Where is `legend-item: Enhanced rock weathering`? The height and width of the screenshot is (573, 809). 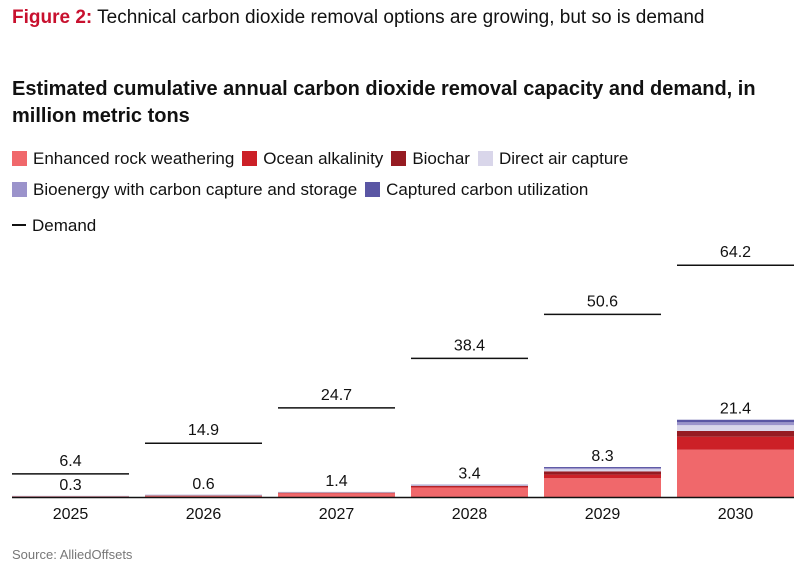
legend-item: Enhanced rock weathering is located at coordinates (123, 158).